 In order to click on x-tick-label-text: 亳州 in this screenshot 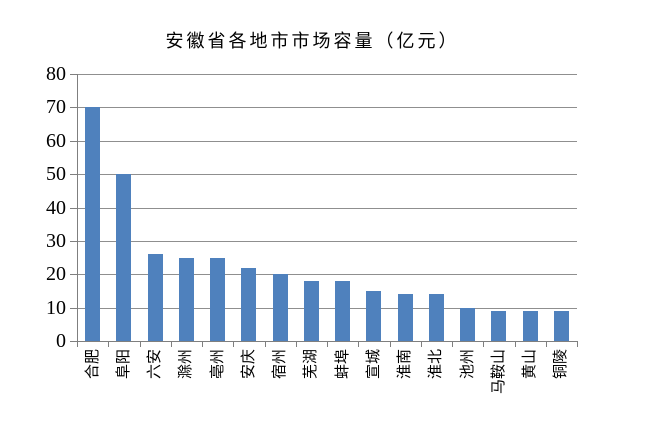, I will do `click(217, 364)`.